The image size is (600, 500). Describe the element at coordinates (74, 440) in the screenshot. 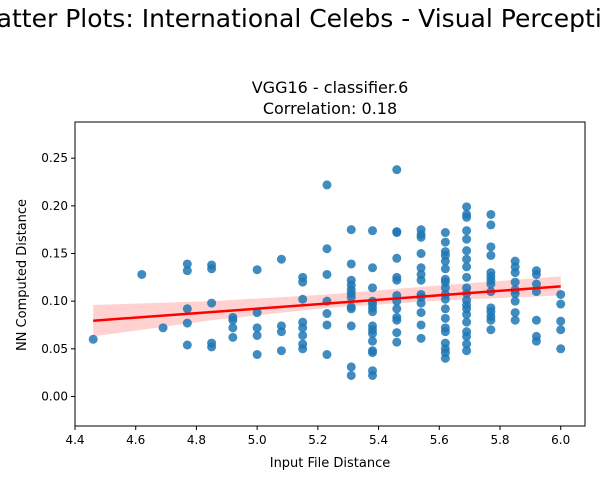

I see `x-tick-label: 4.4` at that location.